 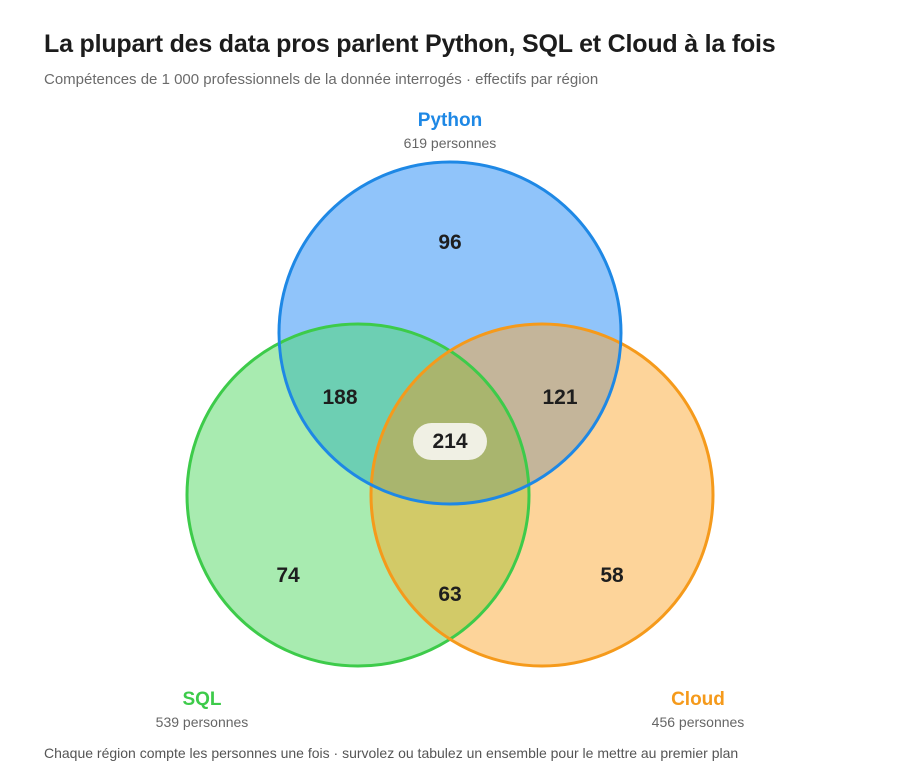 I want to click on python-set-count: 619 personnes, so click(x=450, y=143).